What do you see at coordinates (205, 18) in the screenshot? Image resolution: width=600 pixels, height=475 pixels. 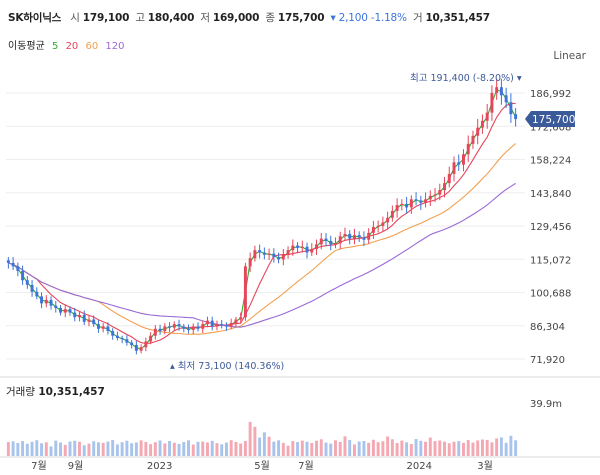 I see `low-label: 저` at bounding box center [205, 18].